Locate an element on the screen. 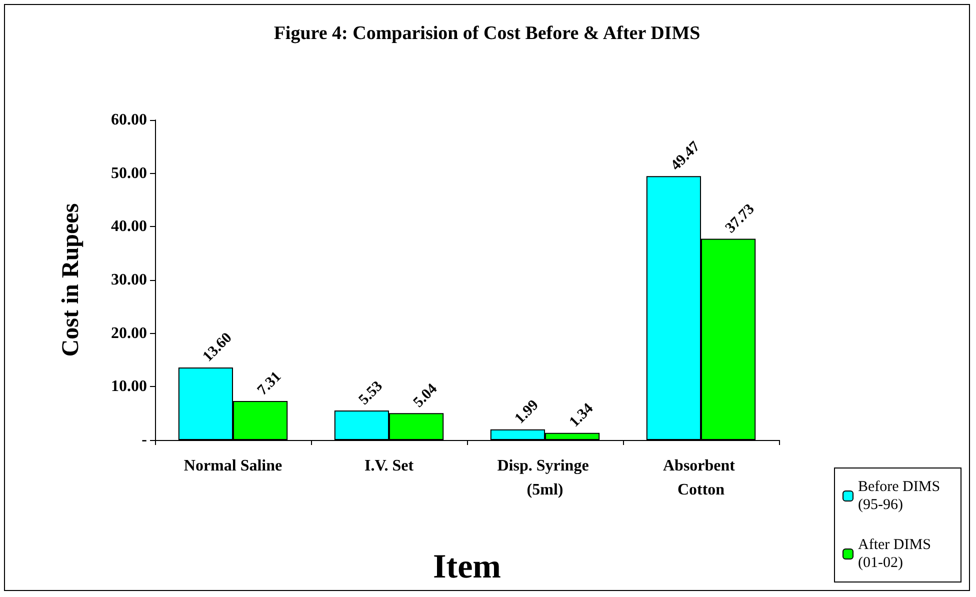  x-axis-title: Item is located at coordinates (467, 567).